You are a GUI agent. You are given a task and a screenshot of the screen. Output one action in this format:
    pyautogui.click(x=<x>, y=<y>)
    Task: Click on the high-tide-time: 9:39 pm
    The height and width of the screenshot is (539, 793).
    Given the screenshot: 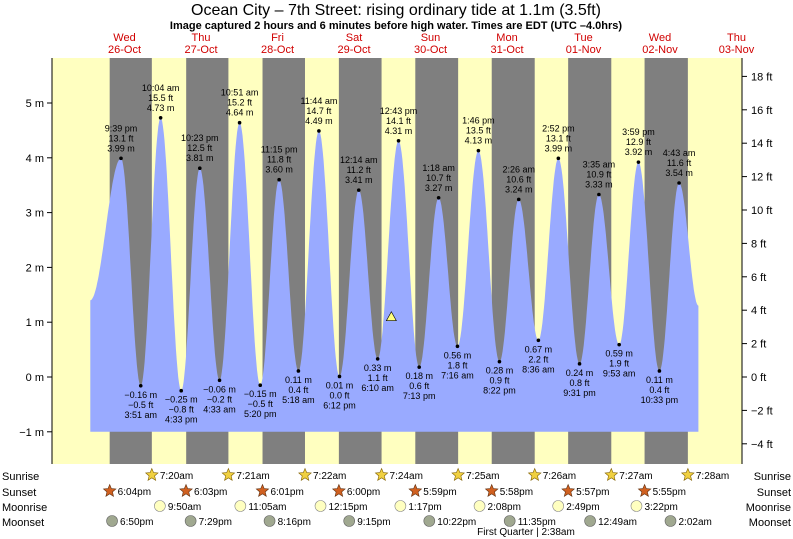 What is the action you would take?
    pyautogui.click(x=121, y=128)
    